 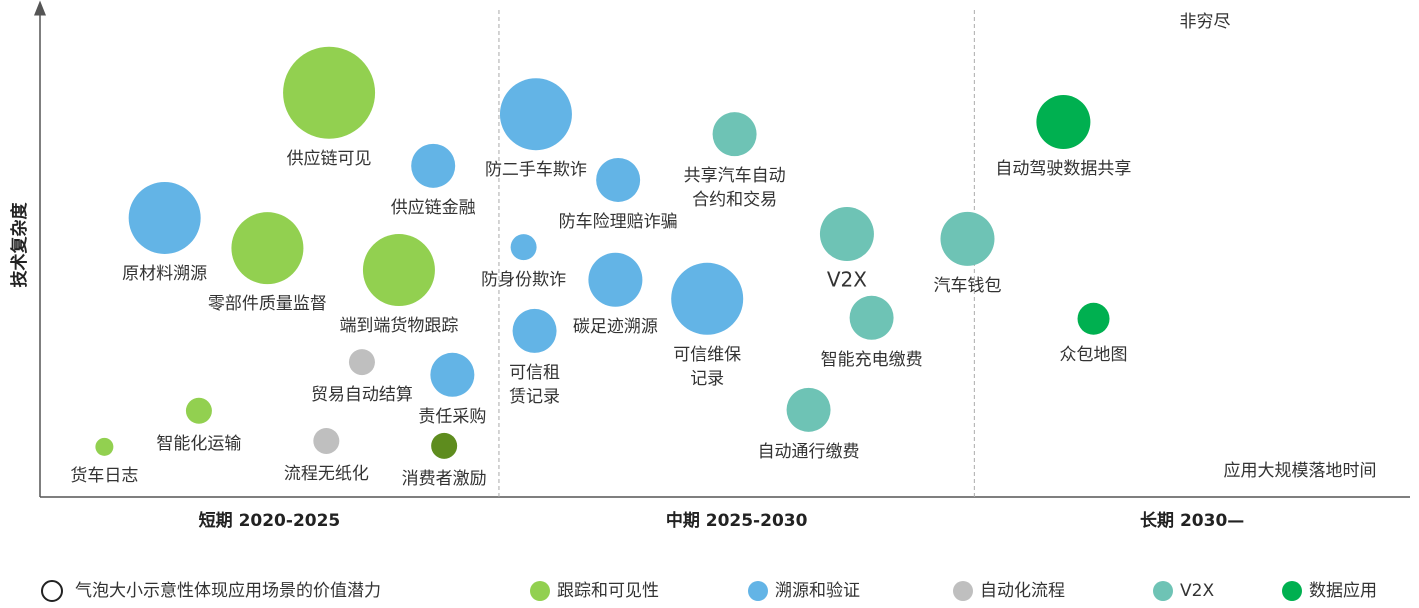 I want to click on note: 非穷尽, so click(x=1205, y=22).